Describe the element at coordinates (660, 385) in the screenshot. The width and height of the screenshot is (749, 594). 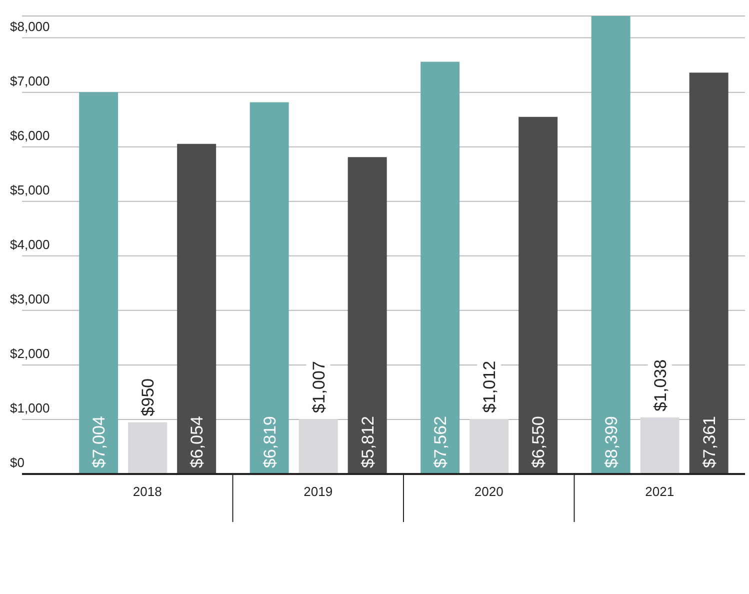
I see `text: $1,038` at that location.